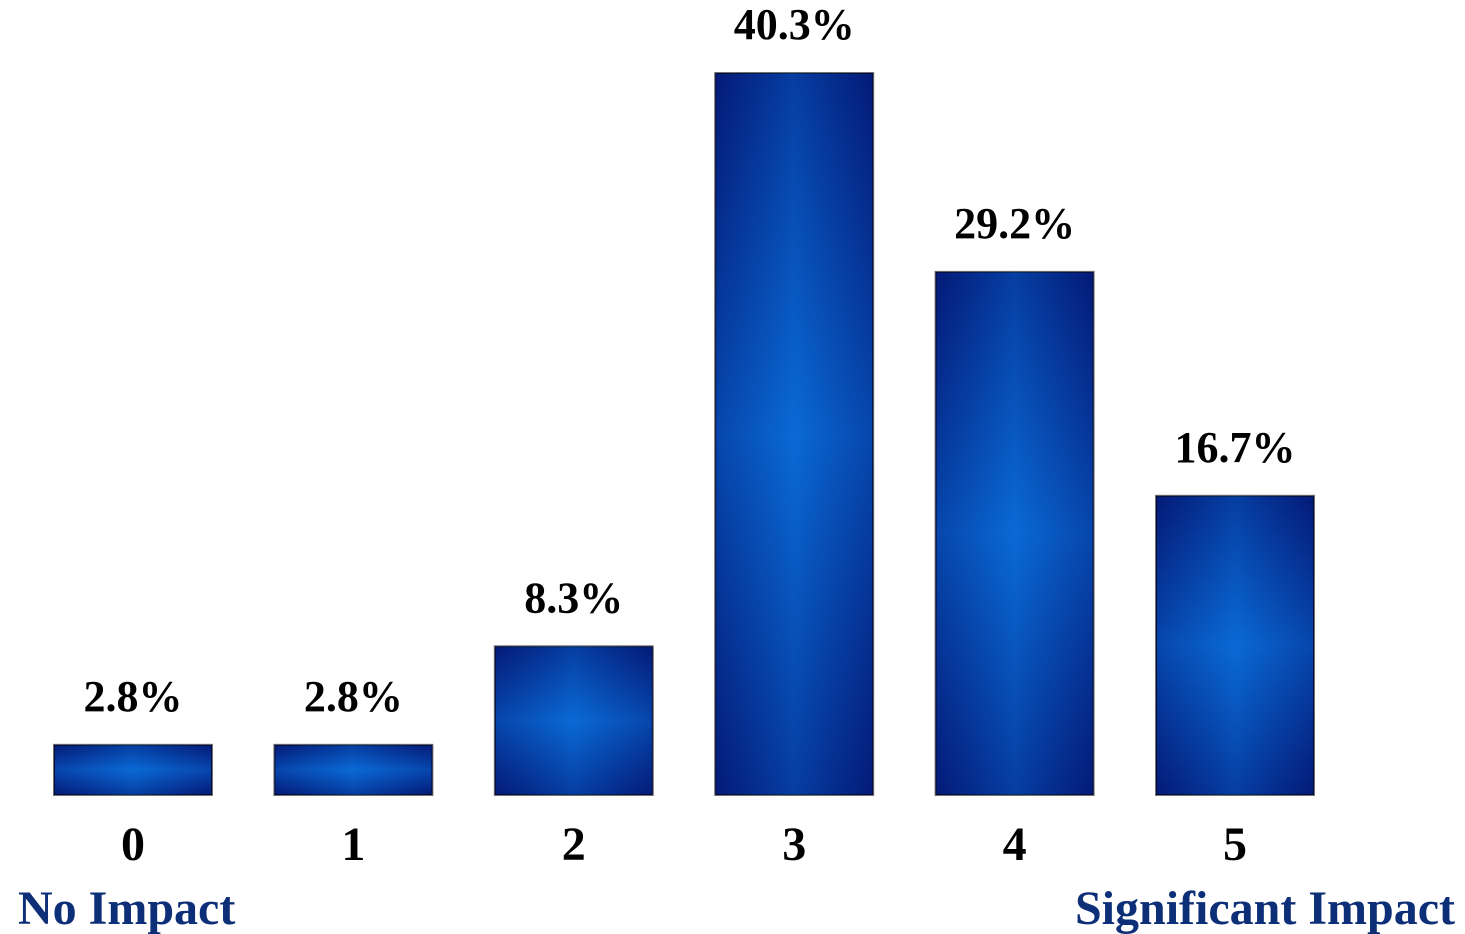 The height and width of the screenshot is (934, 1465). I want to click on value-label-4: 29.2%, so click(1014, 223).